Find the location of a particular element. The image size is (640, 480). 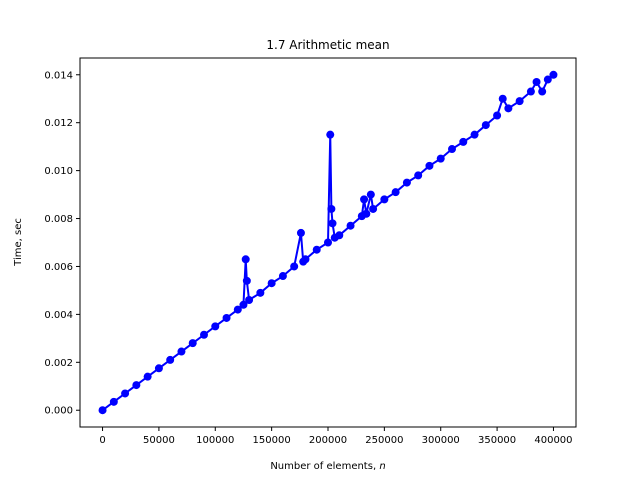

y-tick-label: 0.010 is located at coordinates (58, 171).